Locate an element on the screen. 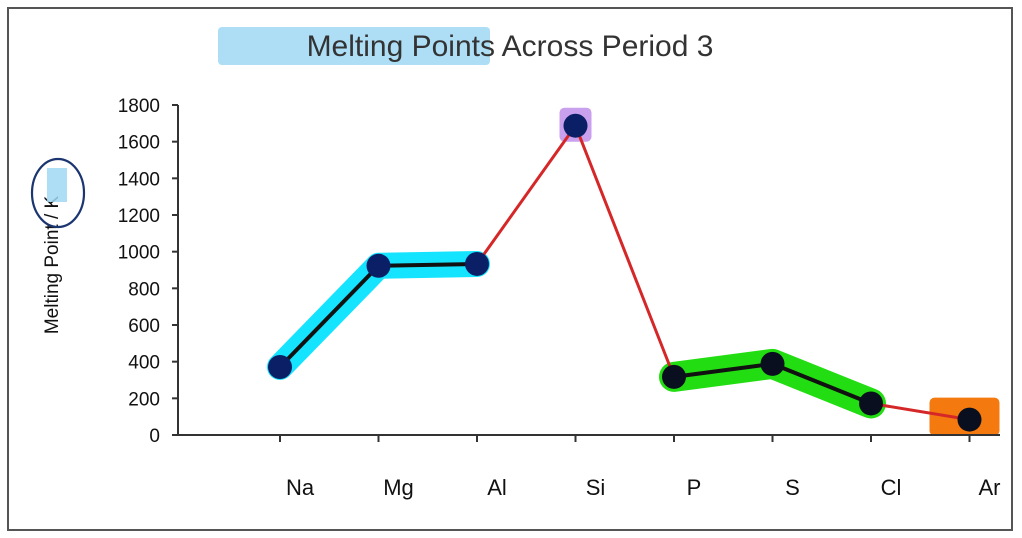 The height and width of the screenshot is (538, 1022). x-tick-label: Mg is located at coordinates (398, 487).